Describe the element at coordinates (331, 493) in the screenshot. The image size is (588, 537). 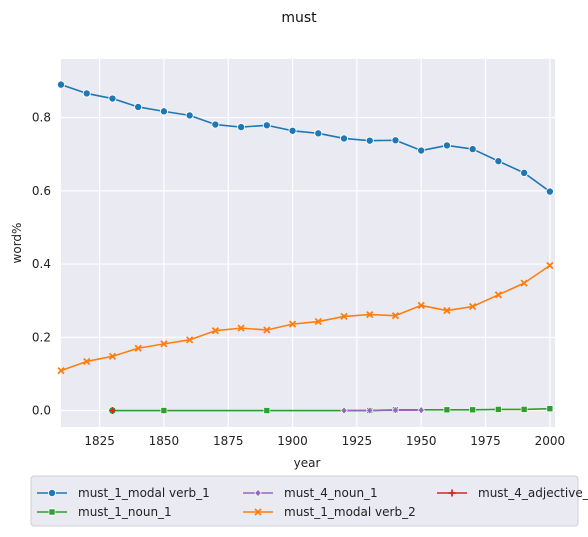
I see `legend-label: must_4_noun_1` at that location.